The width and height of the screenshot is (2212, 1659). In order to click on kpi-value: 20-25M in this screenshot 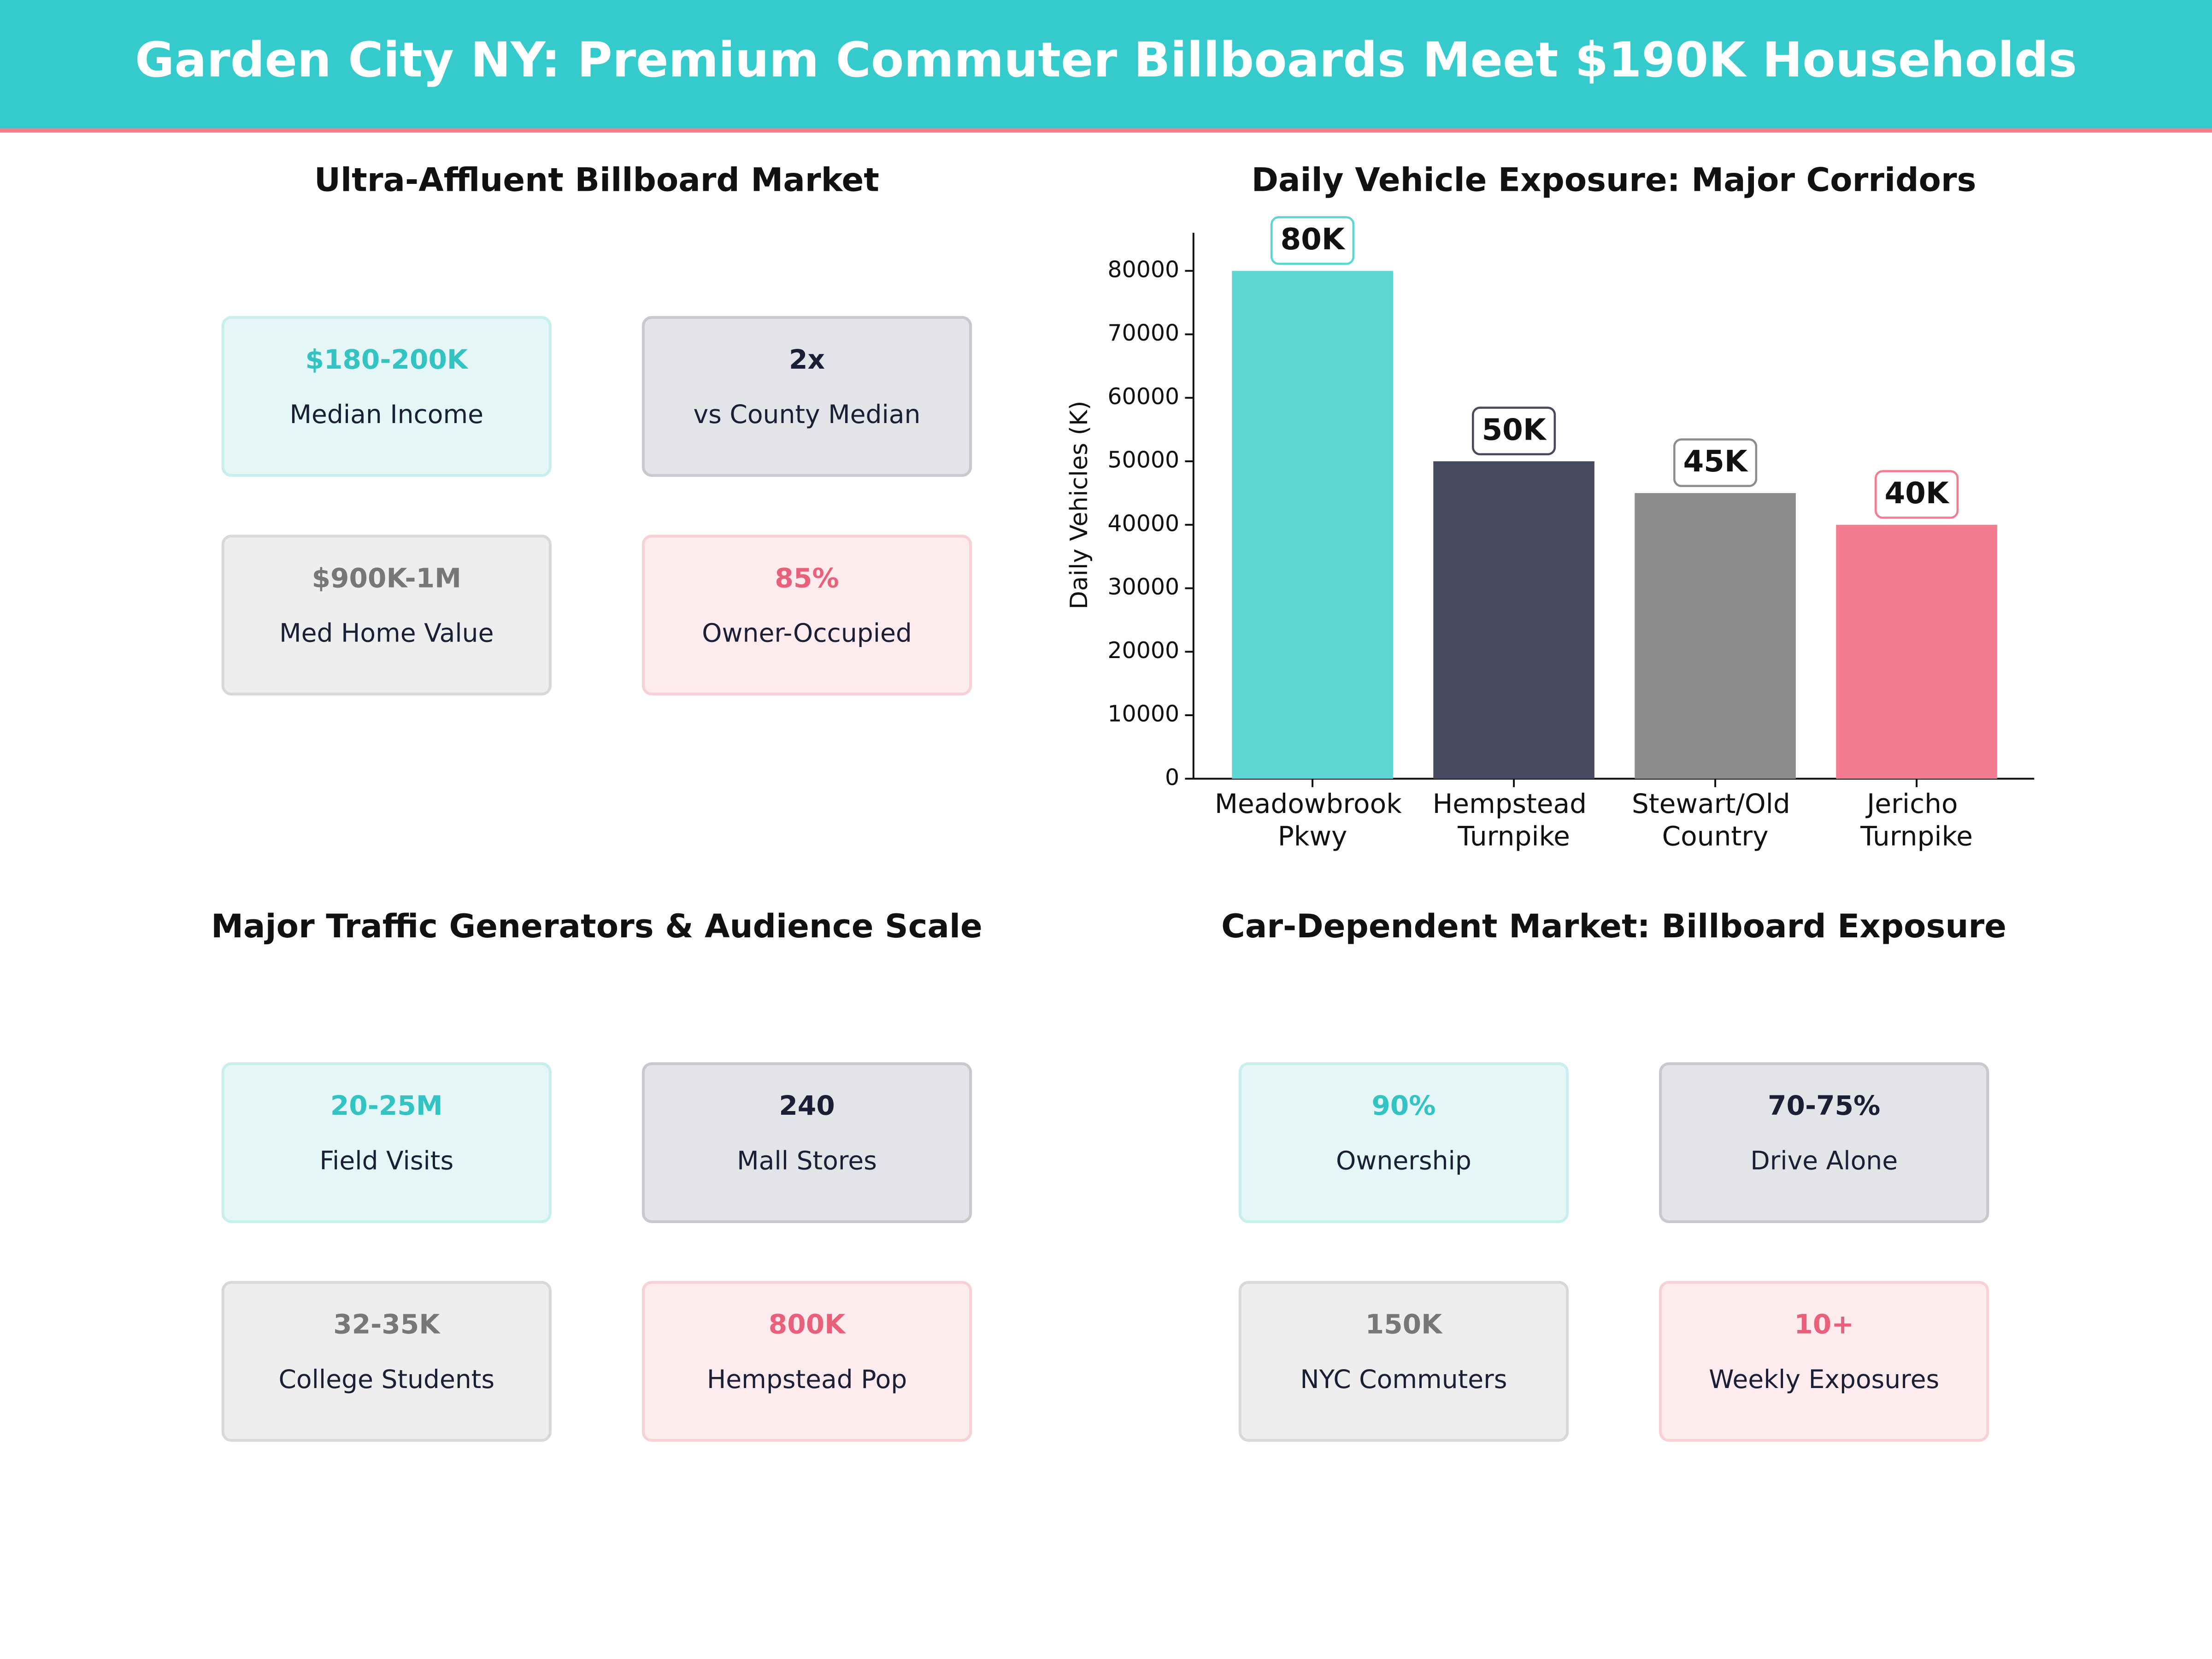, I will do `click(386, 1105)`.